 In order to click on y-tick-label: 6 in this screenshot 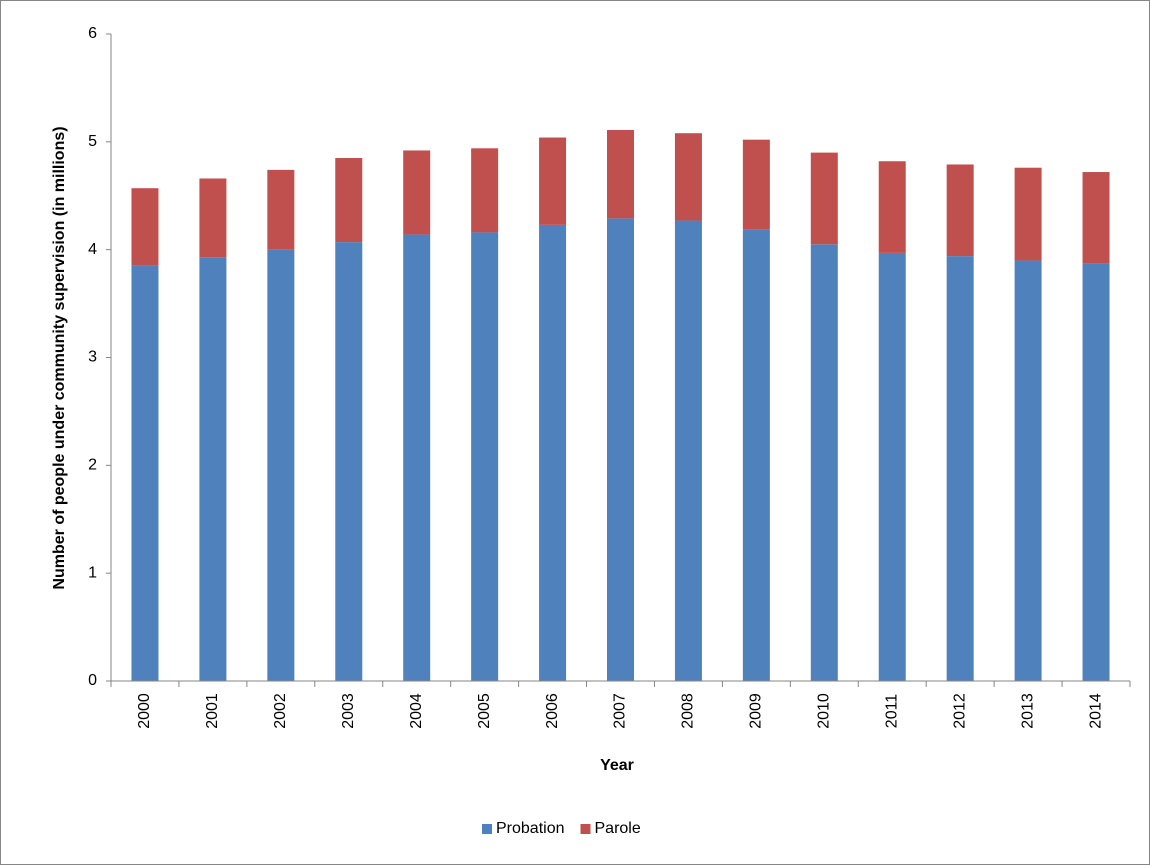, I will do `click(92, 33)`.